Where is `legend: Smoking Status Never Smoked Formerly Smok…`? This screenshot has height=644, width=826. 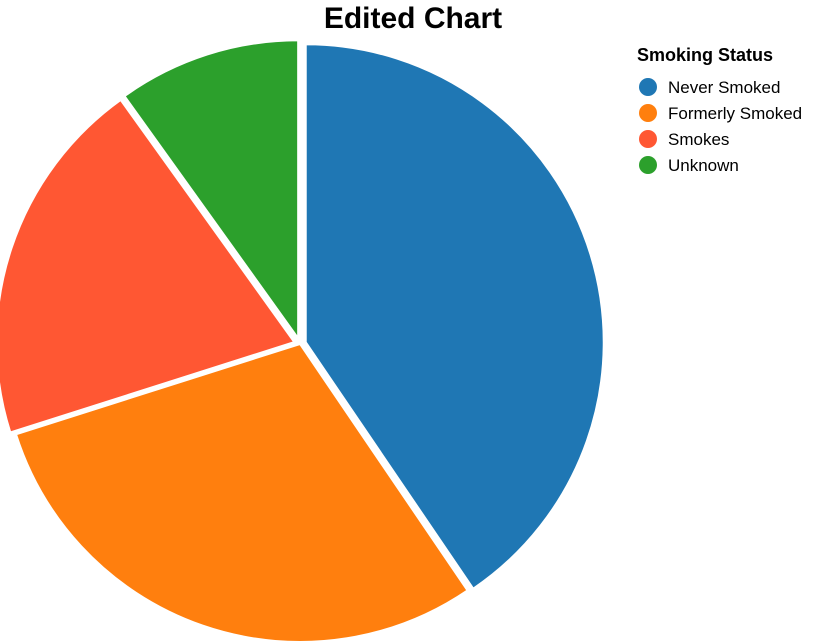 legend: Smoking Status Never Smoked Formerly Smok… is located at coordinates (719, 110).